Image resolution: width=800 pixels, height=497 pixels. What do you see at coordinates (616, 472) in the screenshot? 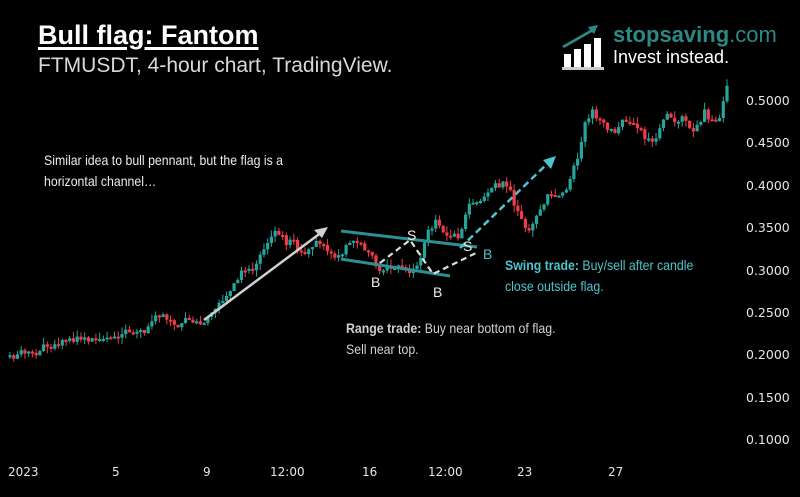
I see `x-tick-label: 27` at bounding box center [616, 472].